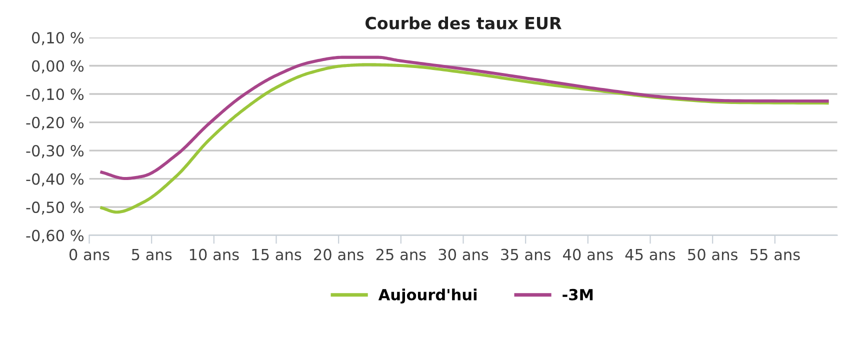 The image size is (850, 341). Describe the element at coordinates (713, 254) in the screenshot. I see `x-tick-label: 50 ans` at that location.